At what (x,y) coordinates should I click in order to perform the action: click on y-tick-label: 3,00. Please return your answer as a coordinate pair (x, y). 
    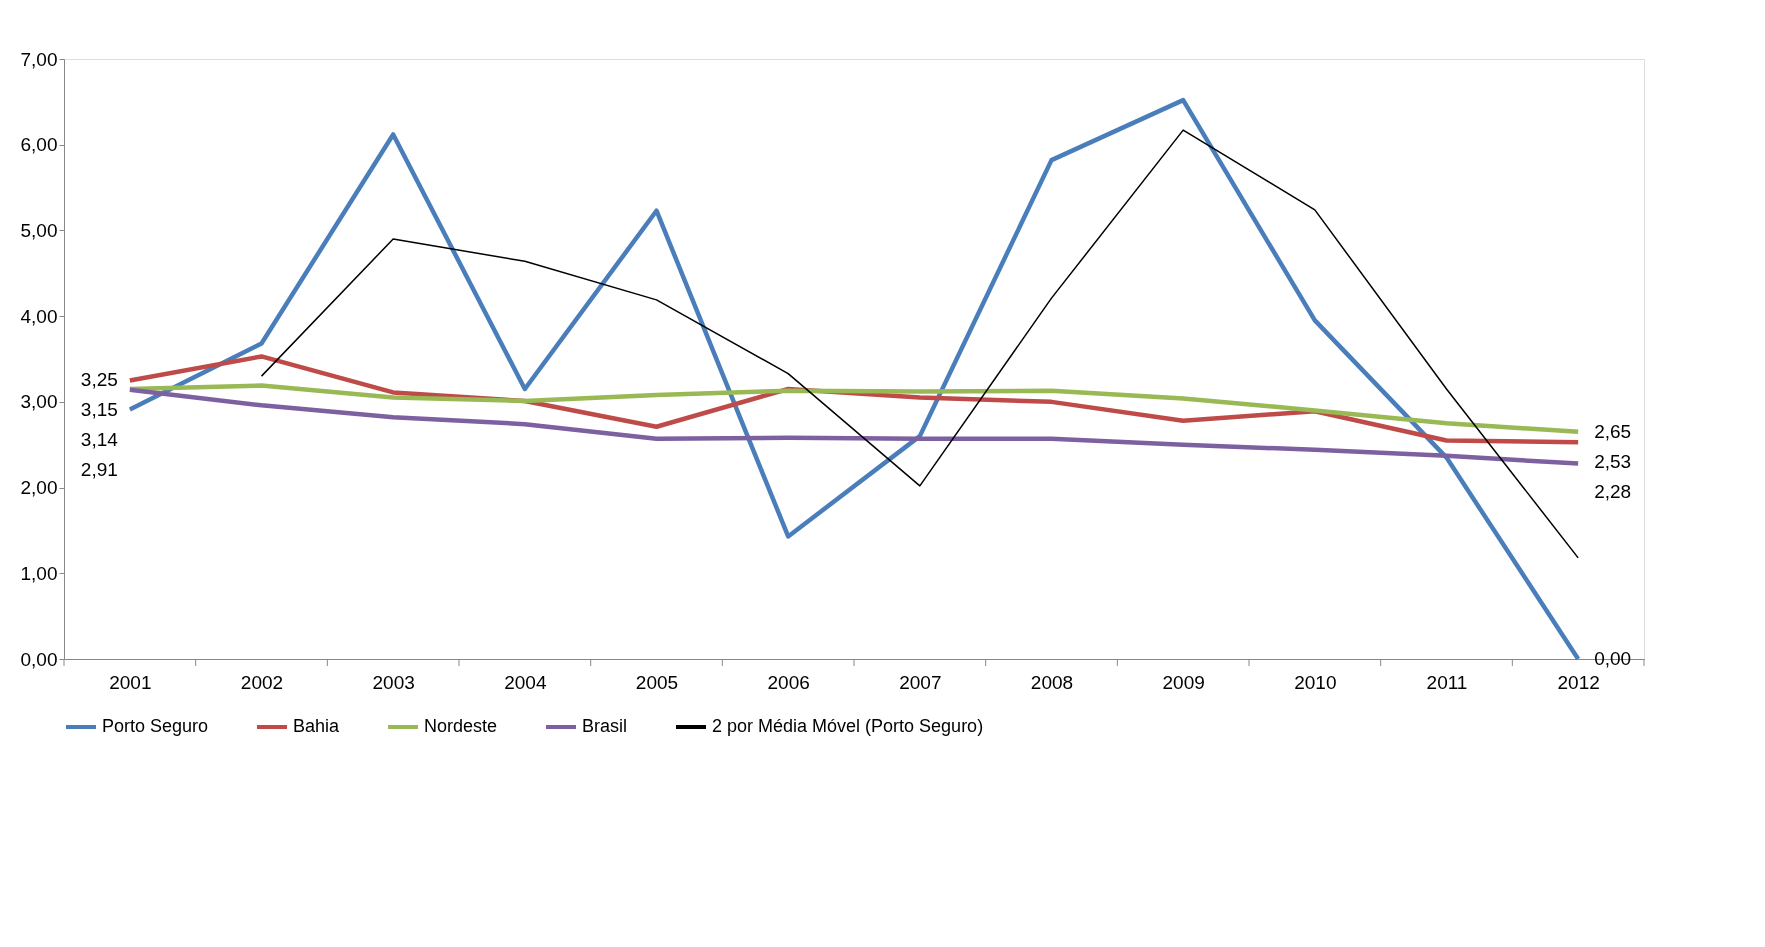
    Looking at the image, I should click on (39, 402).